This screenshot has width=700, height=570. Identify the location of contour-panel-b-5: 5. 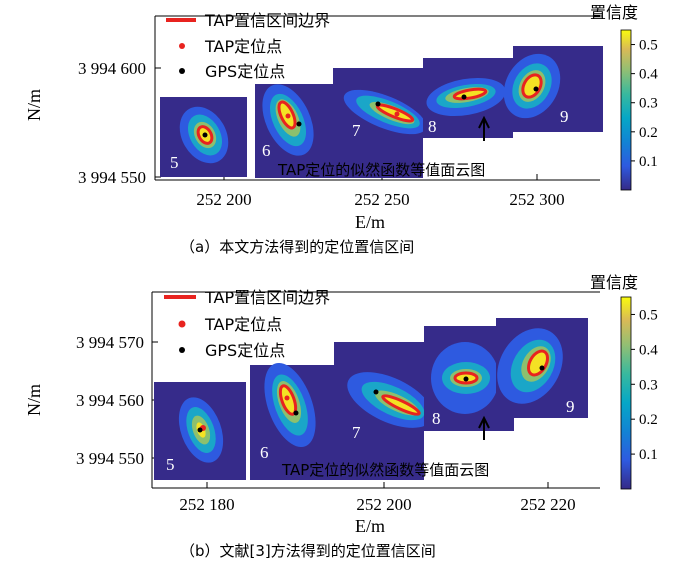
(200, 431).